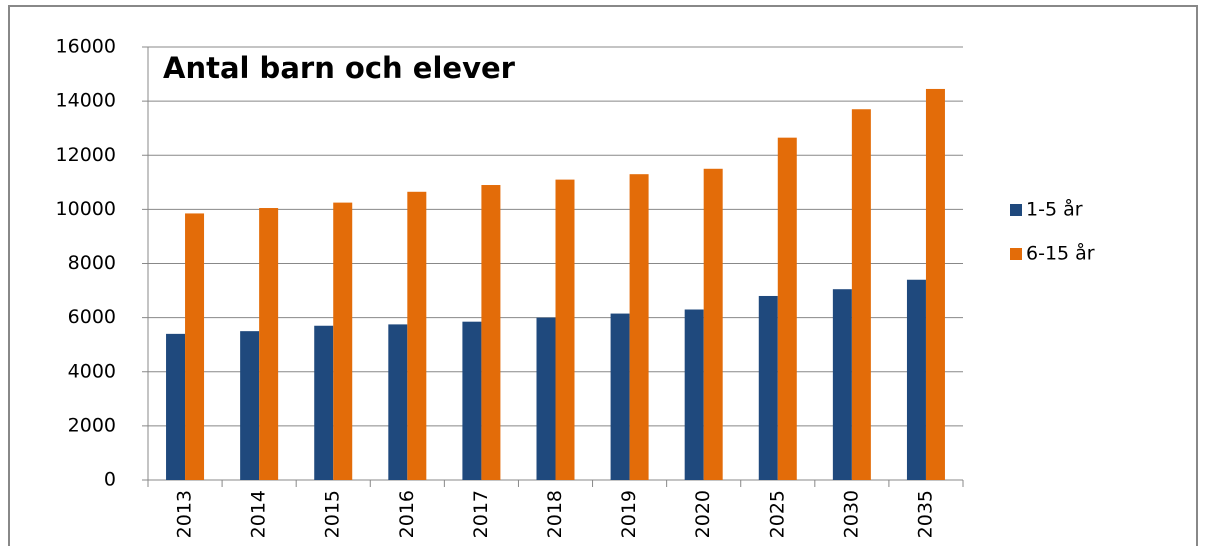  What do you see at coordinates (555, 514) in the screenshot?
I see `x-tick-label: 2018` at bounding box center [555, 514].